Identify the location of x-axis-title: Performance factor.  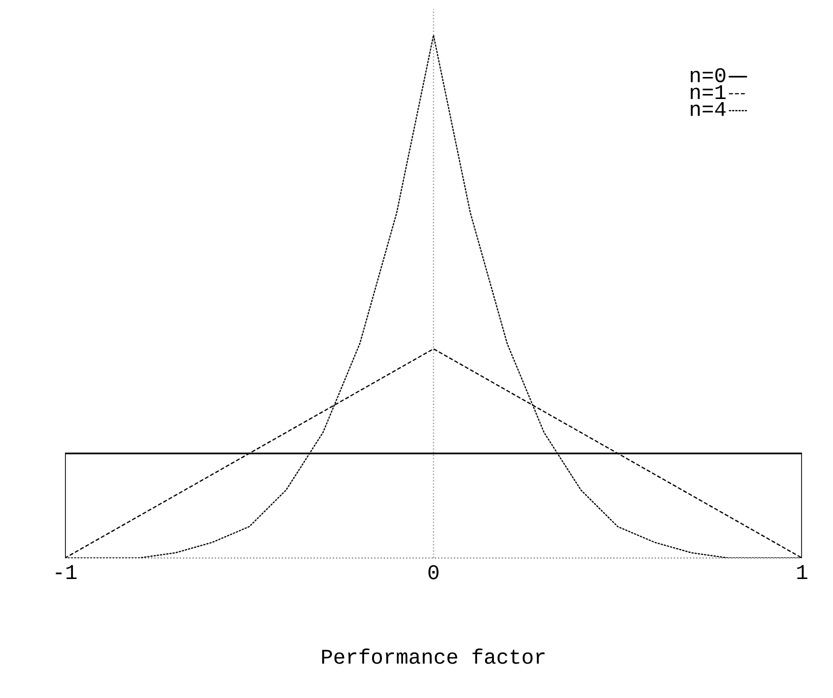
(433, 656).